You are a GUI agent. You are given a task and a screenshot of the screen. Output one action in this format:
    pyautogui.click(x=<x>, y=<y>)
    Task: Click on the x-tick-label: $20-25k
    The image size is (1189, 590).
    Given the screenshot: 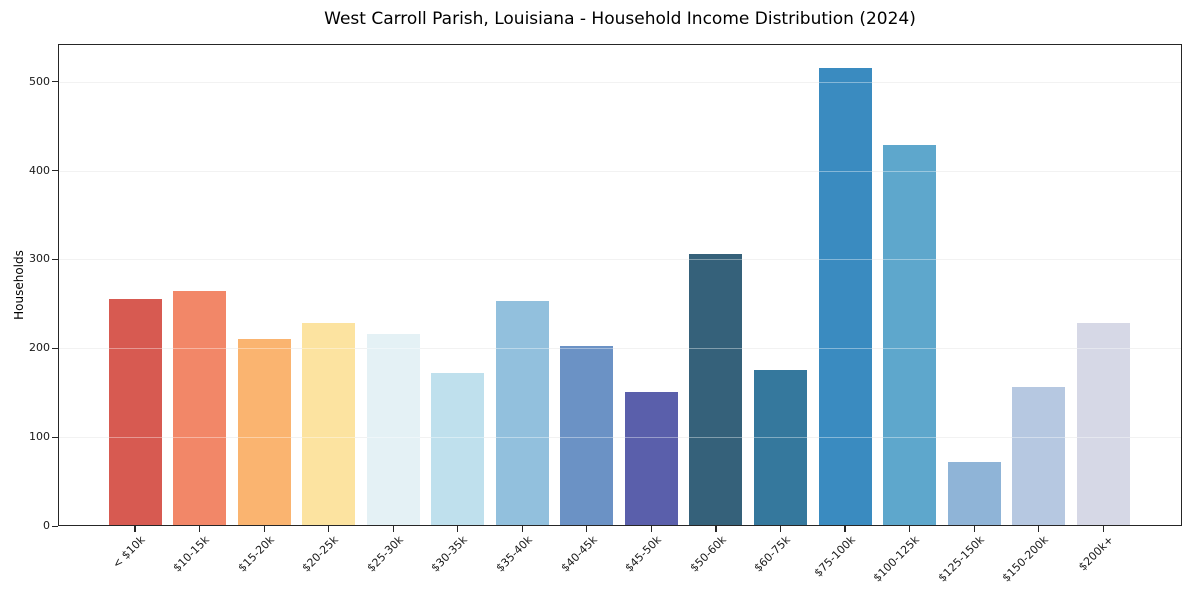 What is the action you would take?
    pyautogui.click(x=320, y=554)
    